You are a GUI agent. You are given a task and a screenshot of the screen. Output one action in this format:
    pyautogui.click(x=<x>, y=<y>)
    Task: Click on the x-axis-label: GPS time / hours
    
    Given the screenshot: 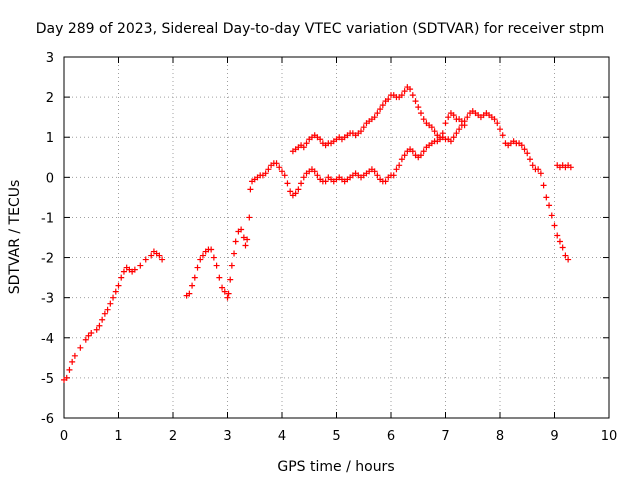 What is the action you would take?
    pyautogui.click(x=335, y=467)
    